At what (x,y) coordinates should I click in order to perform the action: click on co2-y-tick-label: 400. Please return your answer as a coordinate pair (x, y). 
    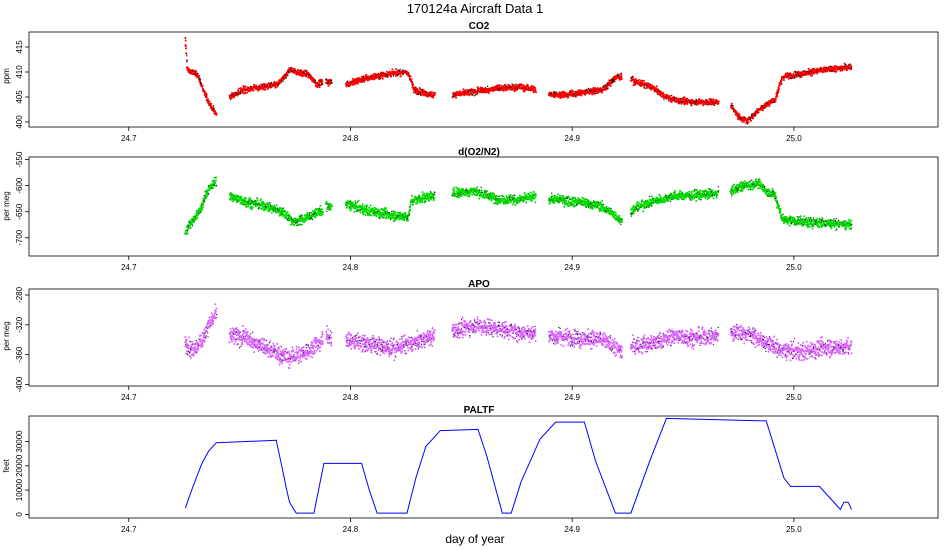
    Looking at the image, I should click on (19, 122).